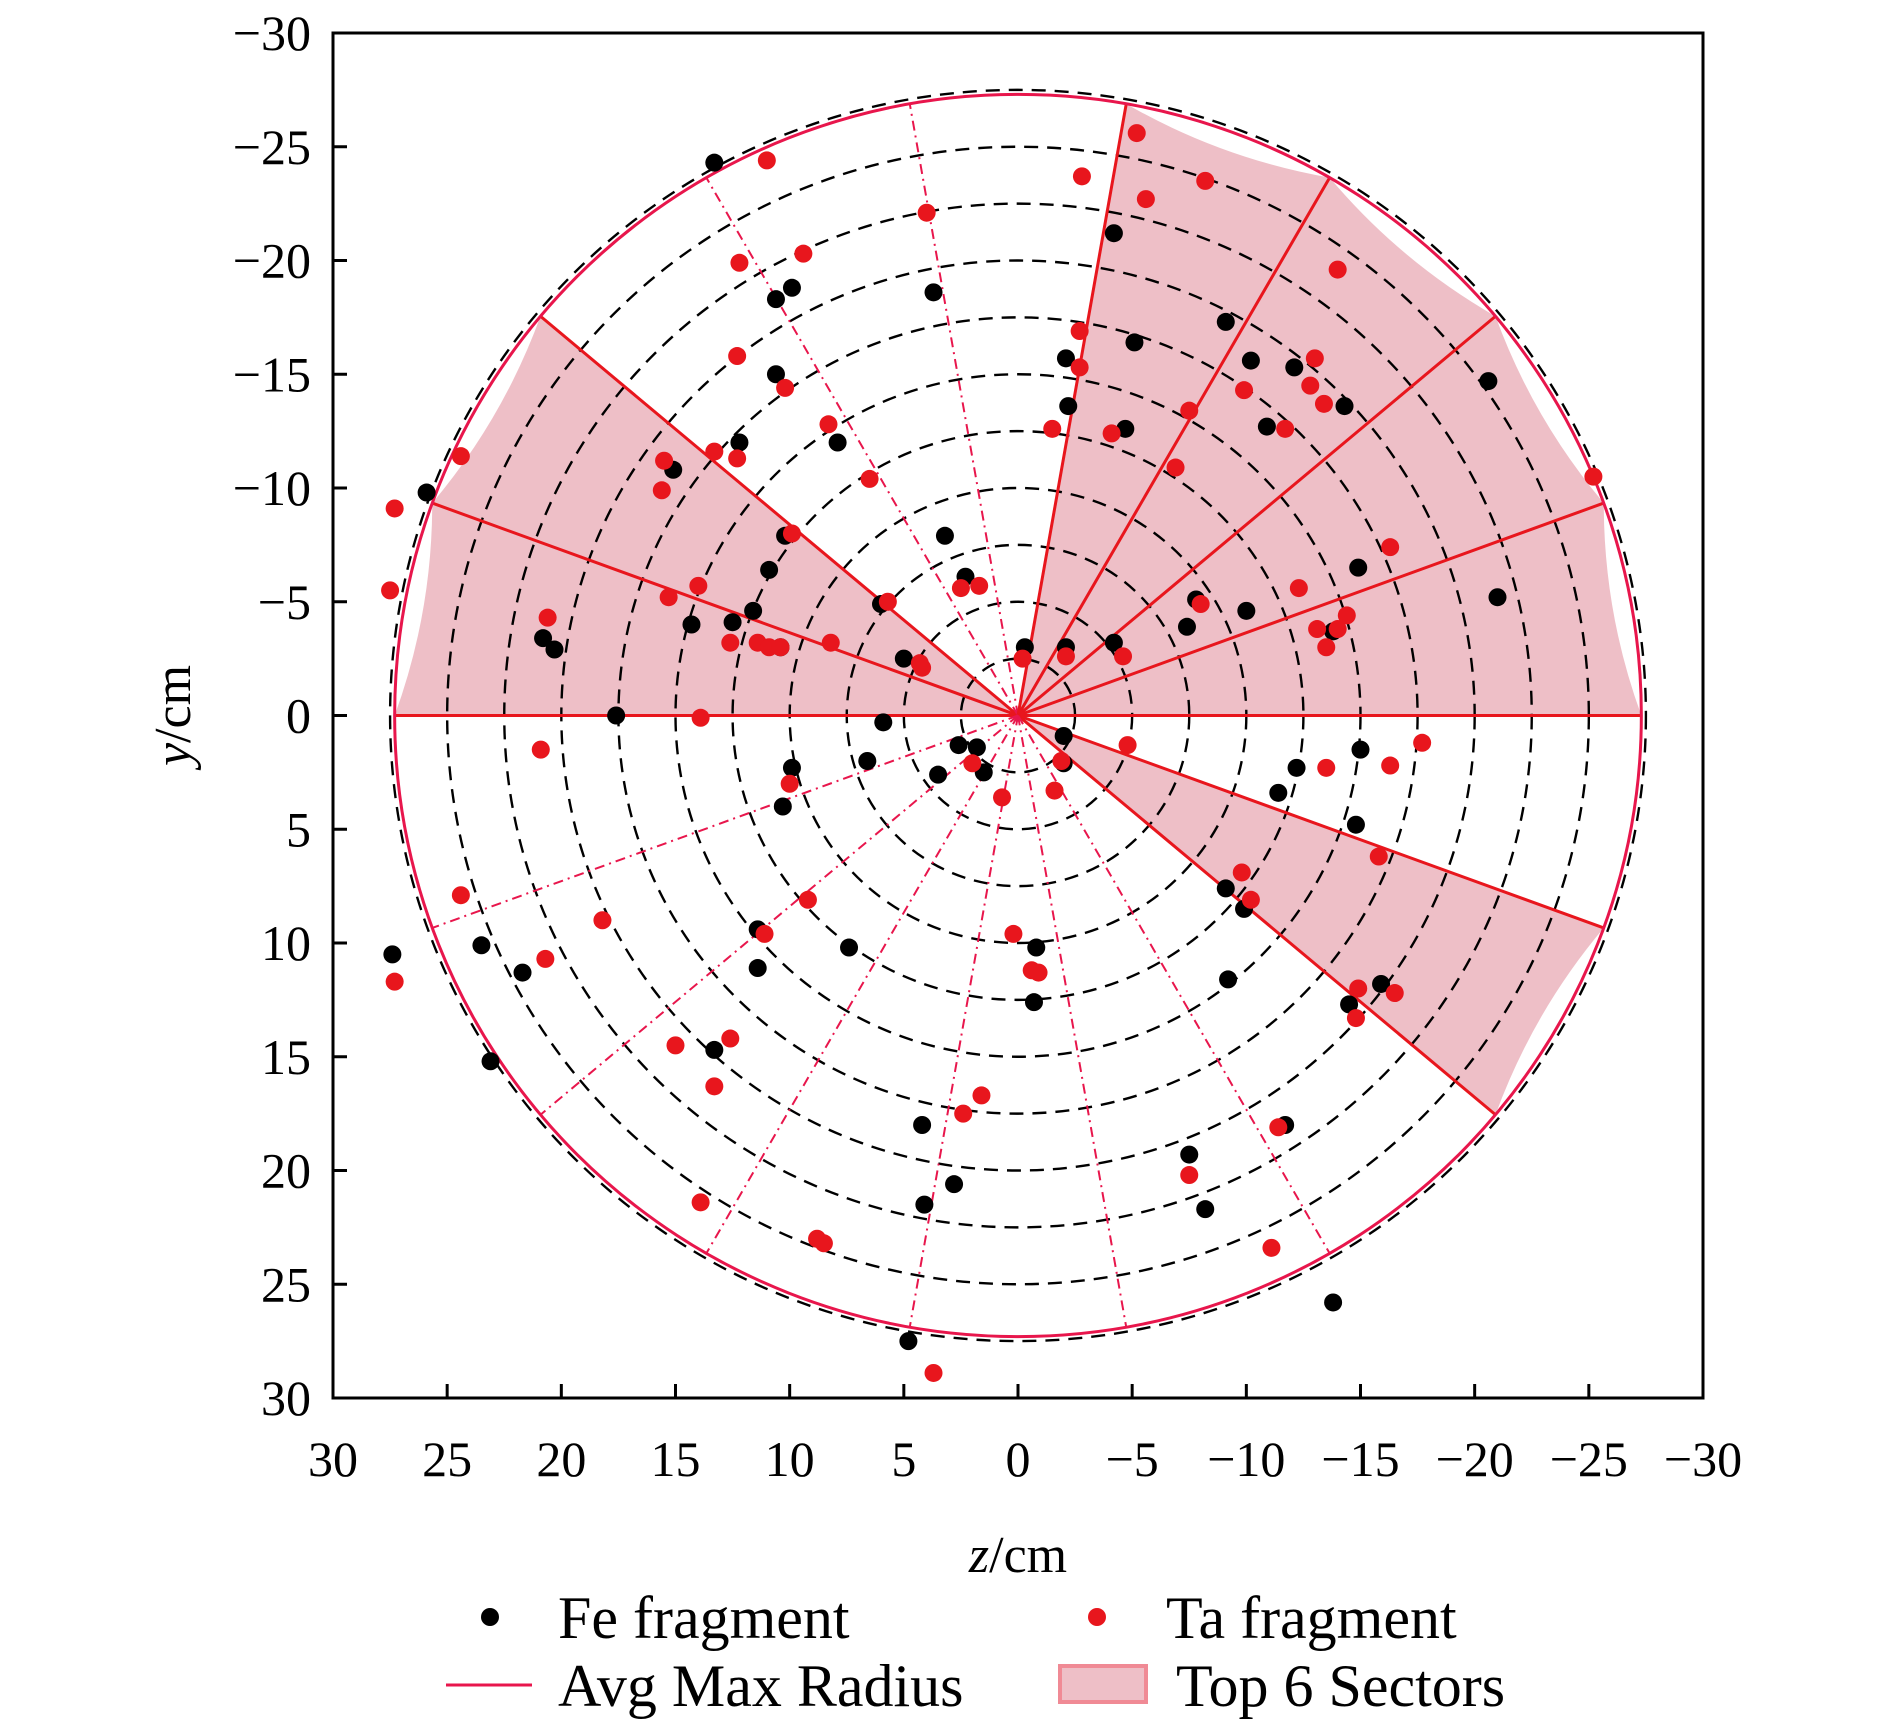 Image resolution: width=1890 pixels, height=1728 pixels. What do you see at coordinates (1097, 1617) in the screenshot?
I see `legend-ta-marker` at bounding box center [1097, 1617].